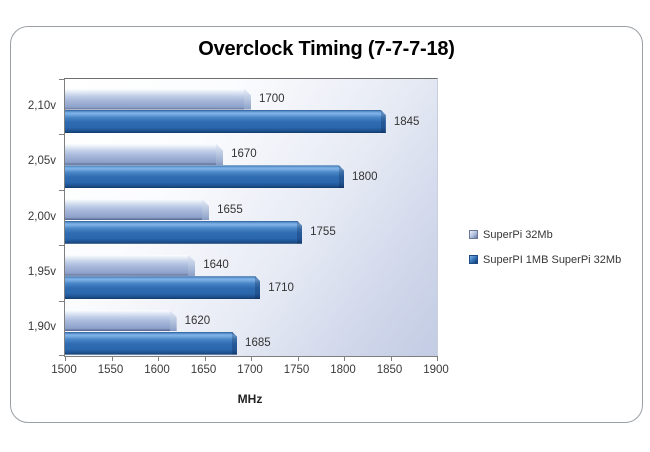 The width and height of the screenshot is (650, 452). What do you see at coordinates (203, 370) in the screenshot?
I see `x-axis-tick-label: 1650` at bounding box center [203, 370].